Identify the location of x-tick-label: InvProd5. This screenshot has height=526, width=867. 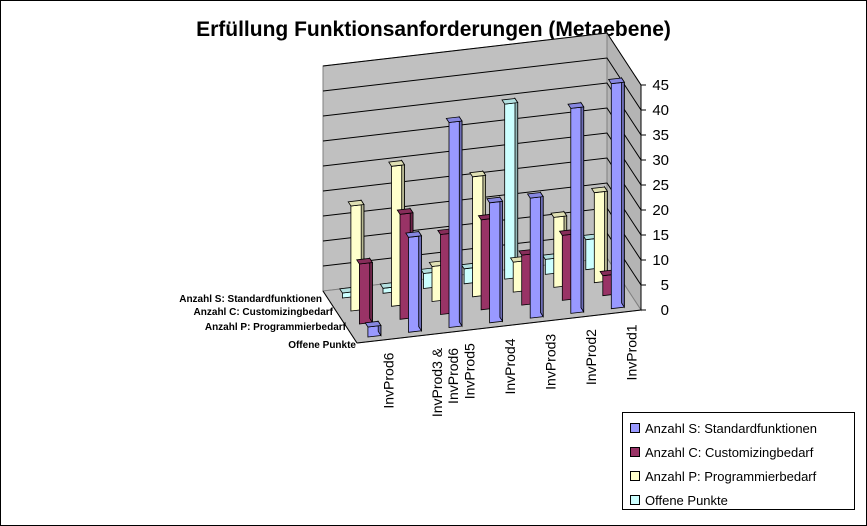
(469, 371).